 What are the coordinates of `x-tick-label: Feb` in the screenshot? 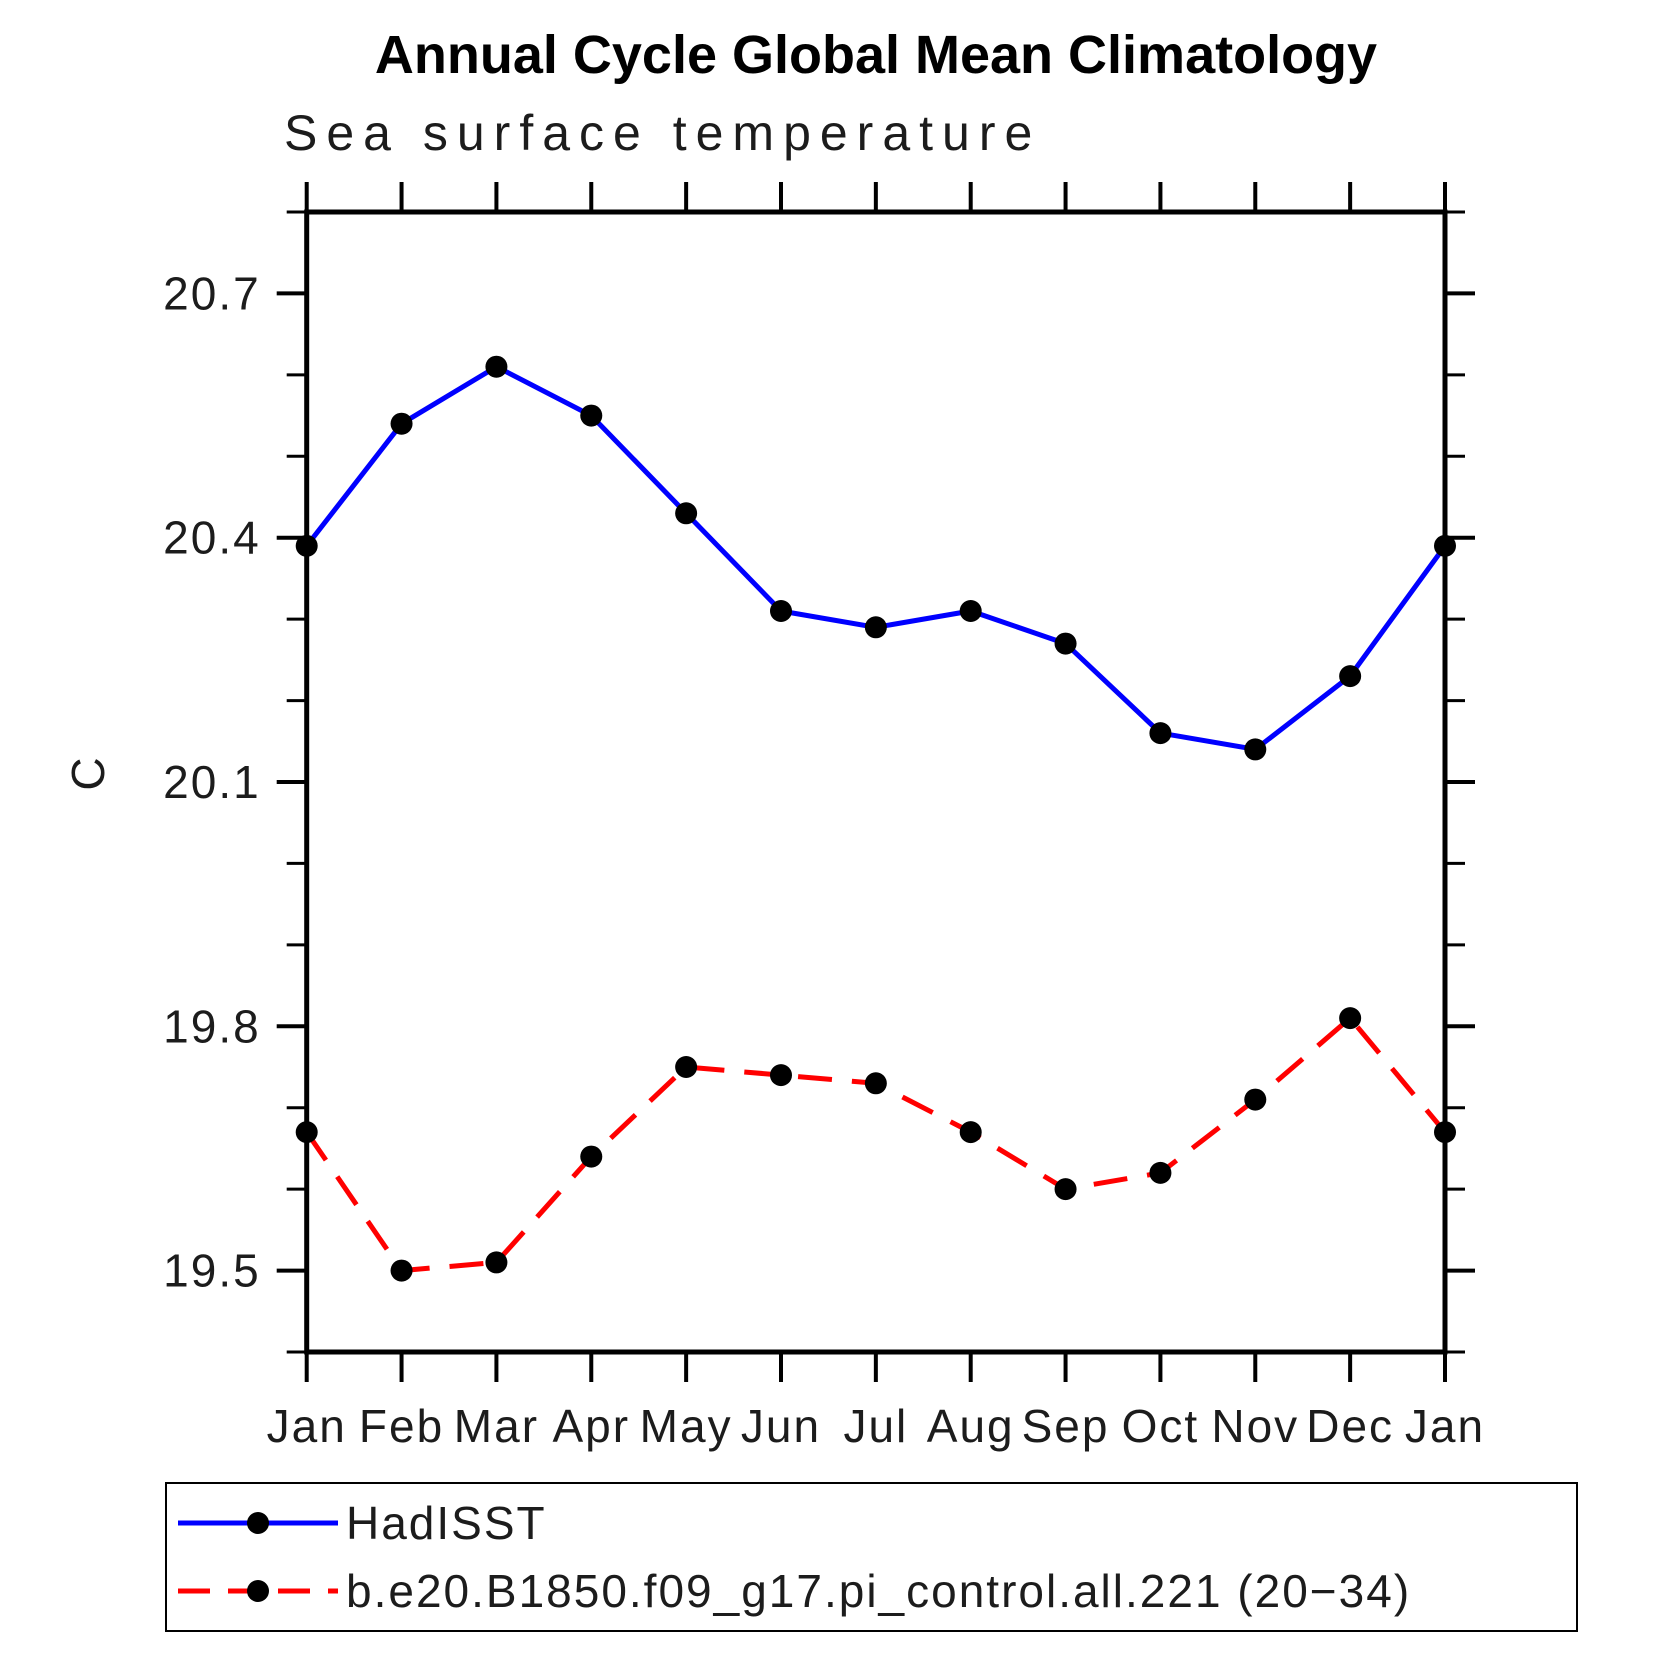 It's located at (401, 1426).